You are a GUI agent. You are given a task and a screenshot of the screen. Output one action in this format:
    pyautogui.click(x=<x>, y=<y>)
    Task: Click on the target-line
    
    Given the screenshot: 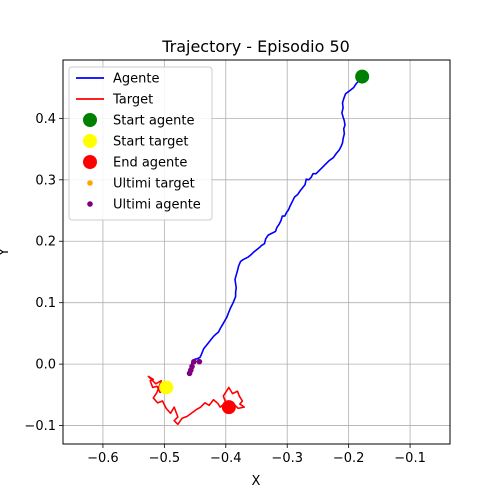 What is the action you would take?
    pyautogui.click(x=196, y=400)
    